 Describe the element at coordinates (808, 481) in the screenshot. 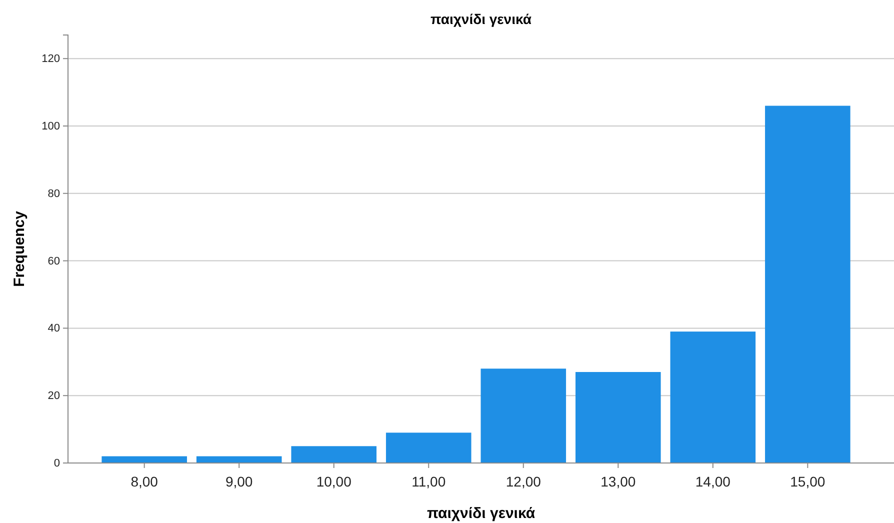

I see `x-tick-label: 15,00` at that location.